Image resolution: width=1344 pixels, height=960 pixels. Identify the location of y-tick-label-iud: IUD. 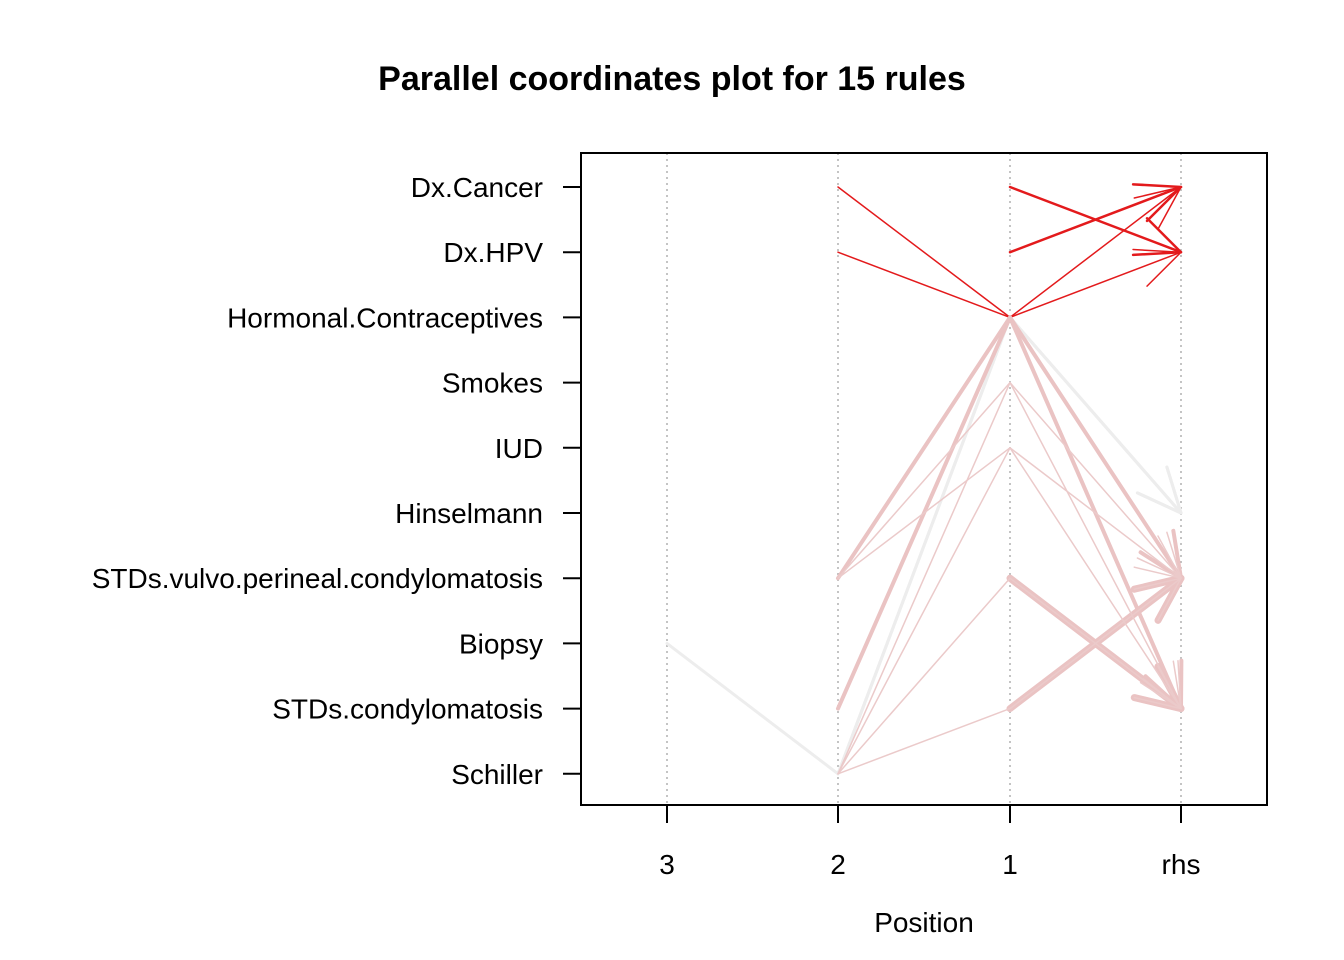
(519, 448).